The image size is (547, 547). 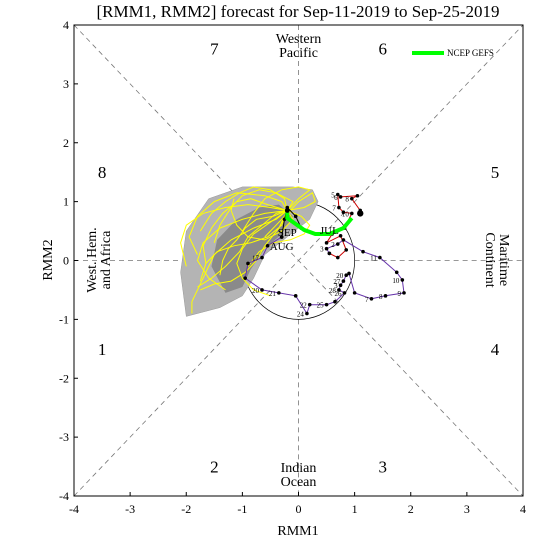 What do you see at coordinates (64, 378) in the screenshot?
I see `y-tick-label: -2` at bounding box center [64, 378].